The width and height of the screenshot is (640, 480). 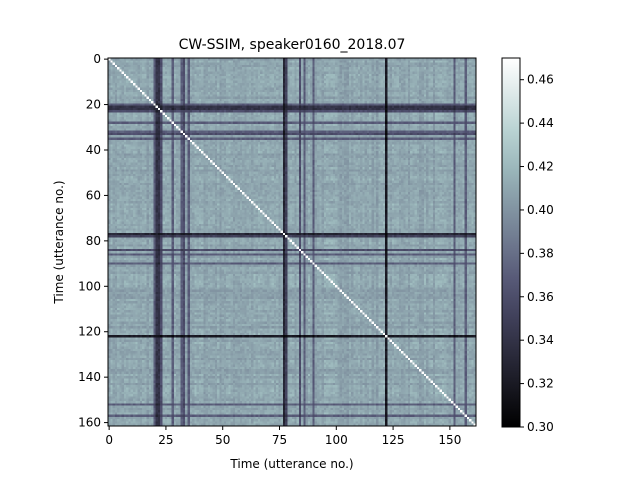 I want to click on x-tick-label: 150, so click(x=449, y=440).